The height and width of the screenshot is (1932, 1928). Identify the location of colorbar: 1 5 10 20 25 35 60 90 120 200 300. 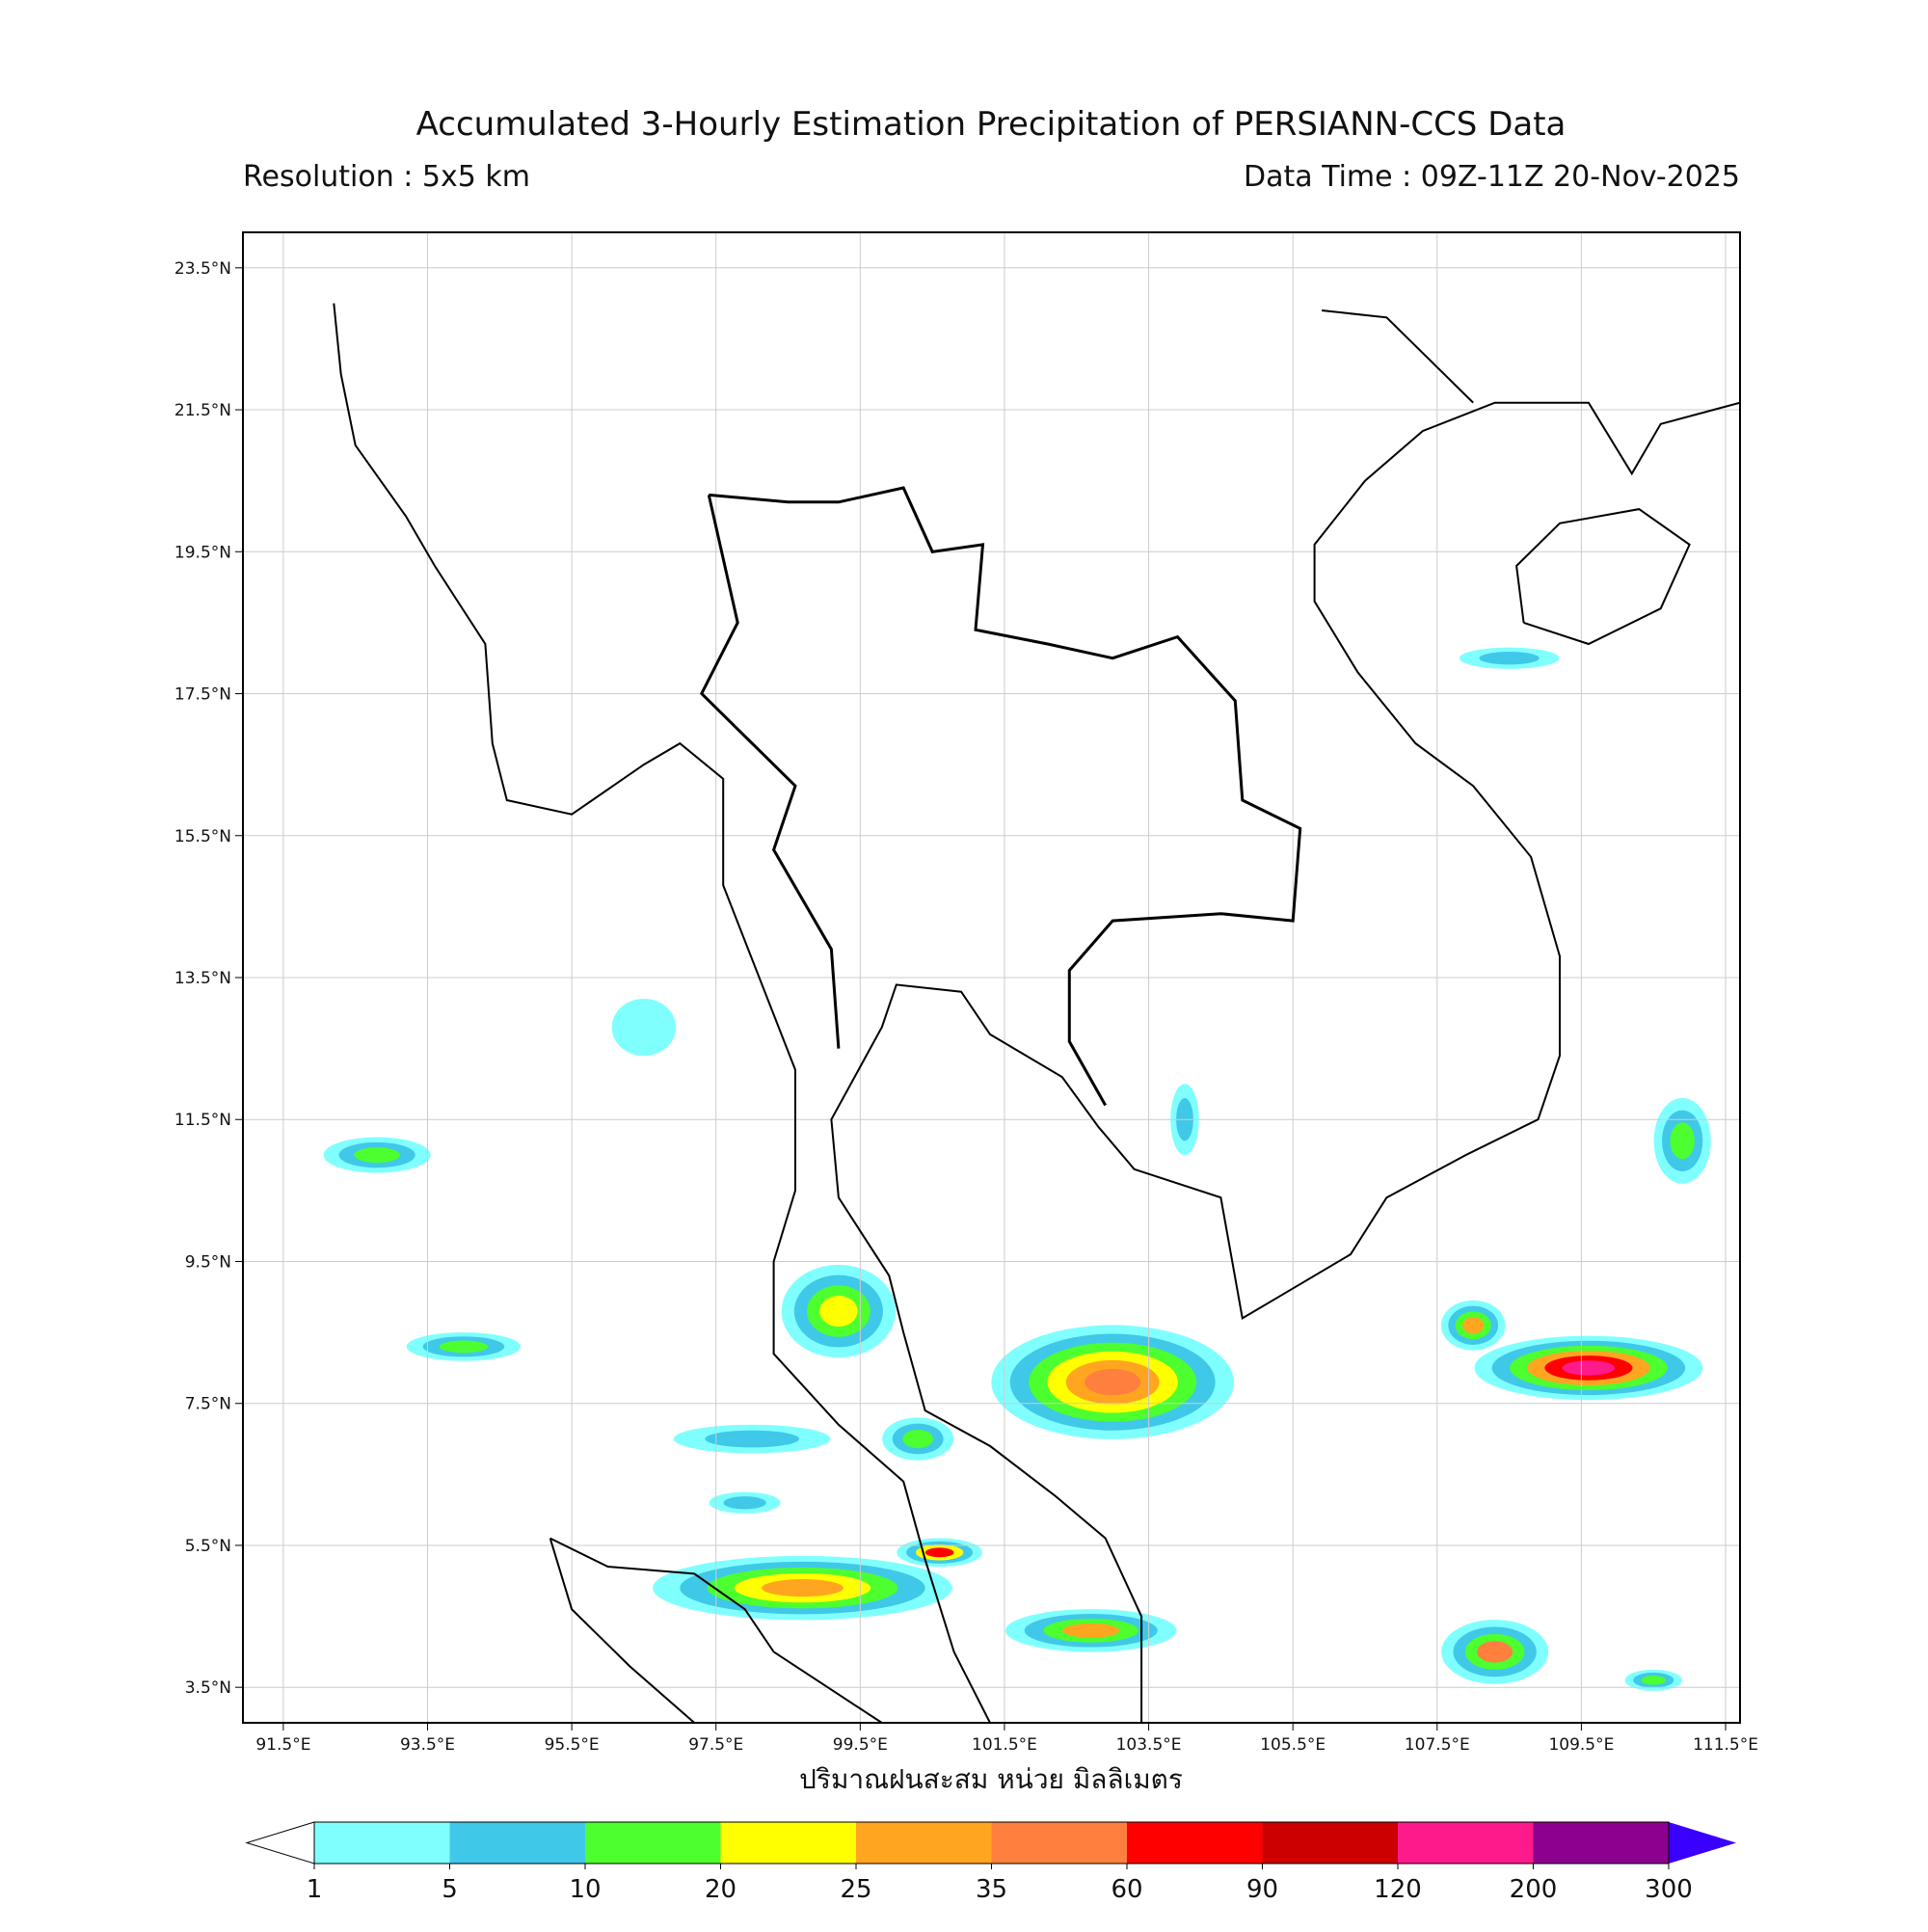
(990, 1863).